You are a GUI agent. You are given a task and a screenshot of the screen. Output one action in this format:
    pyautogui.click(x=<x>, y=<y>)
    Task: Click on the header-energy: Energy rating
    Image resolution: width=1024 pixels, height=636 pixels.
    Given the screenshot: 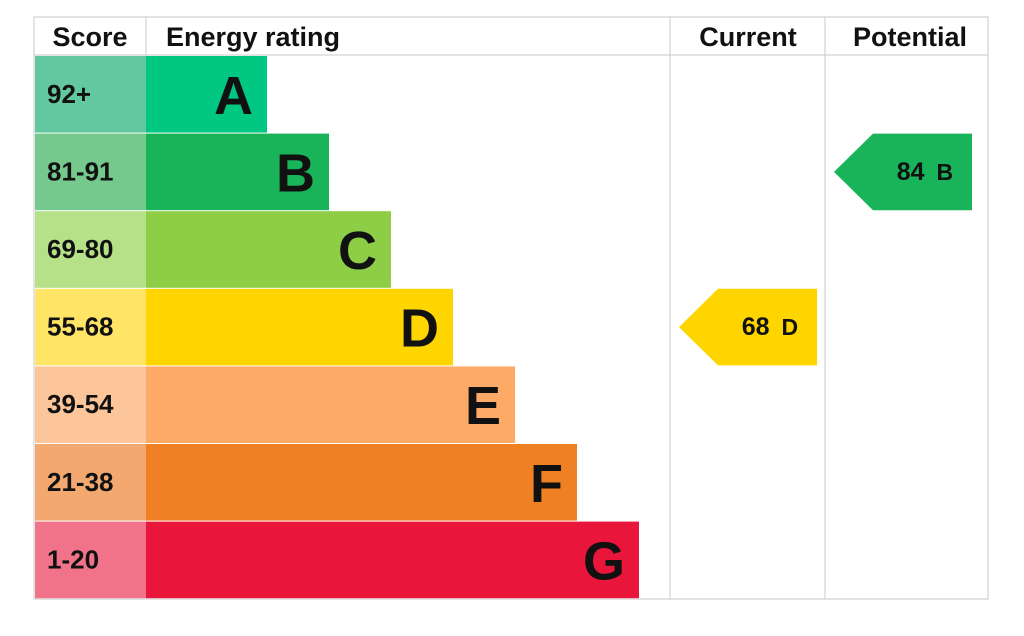 What is the action you would take?
    pyautogui.click(x=253, y=37)
    